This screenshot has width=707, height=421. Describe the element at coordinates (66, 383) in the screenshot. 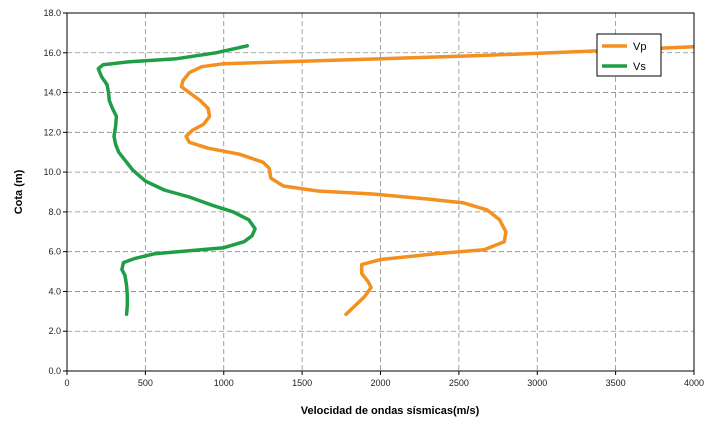

I see `x-tick-label: 0` at that location.